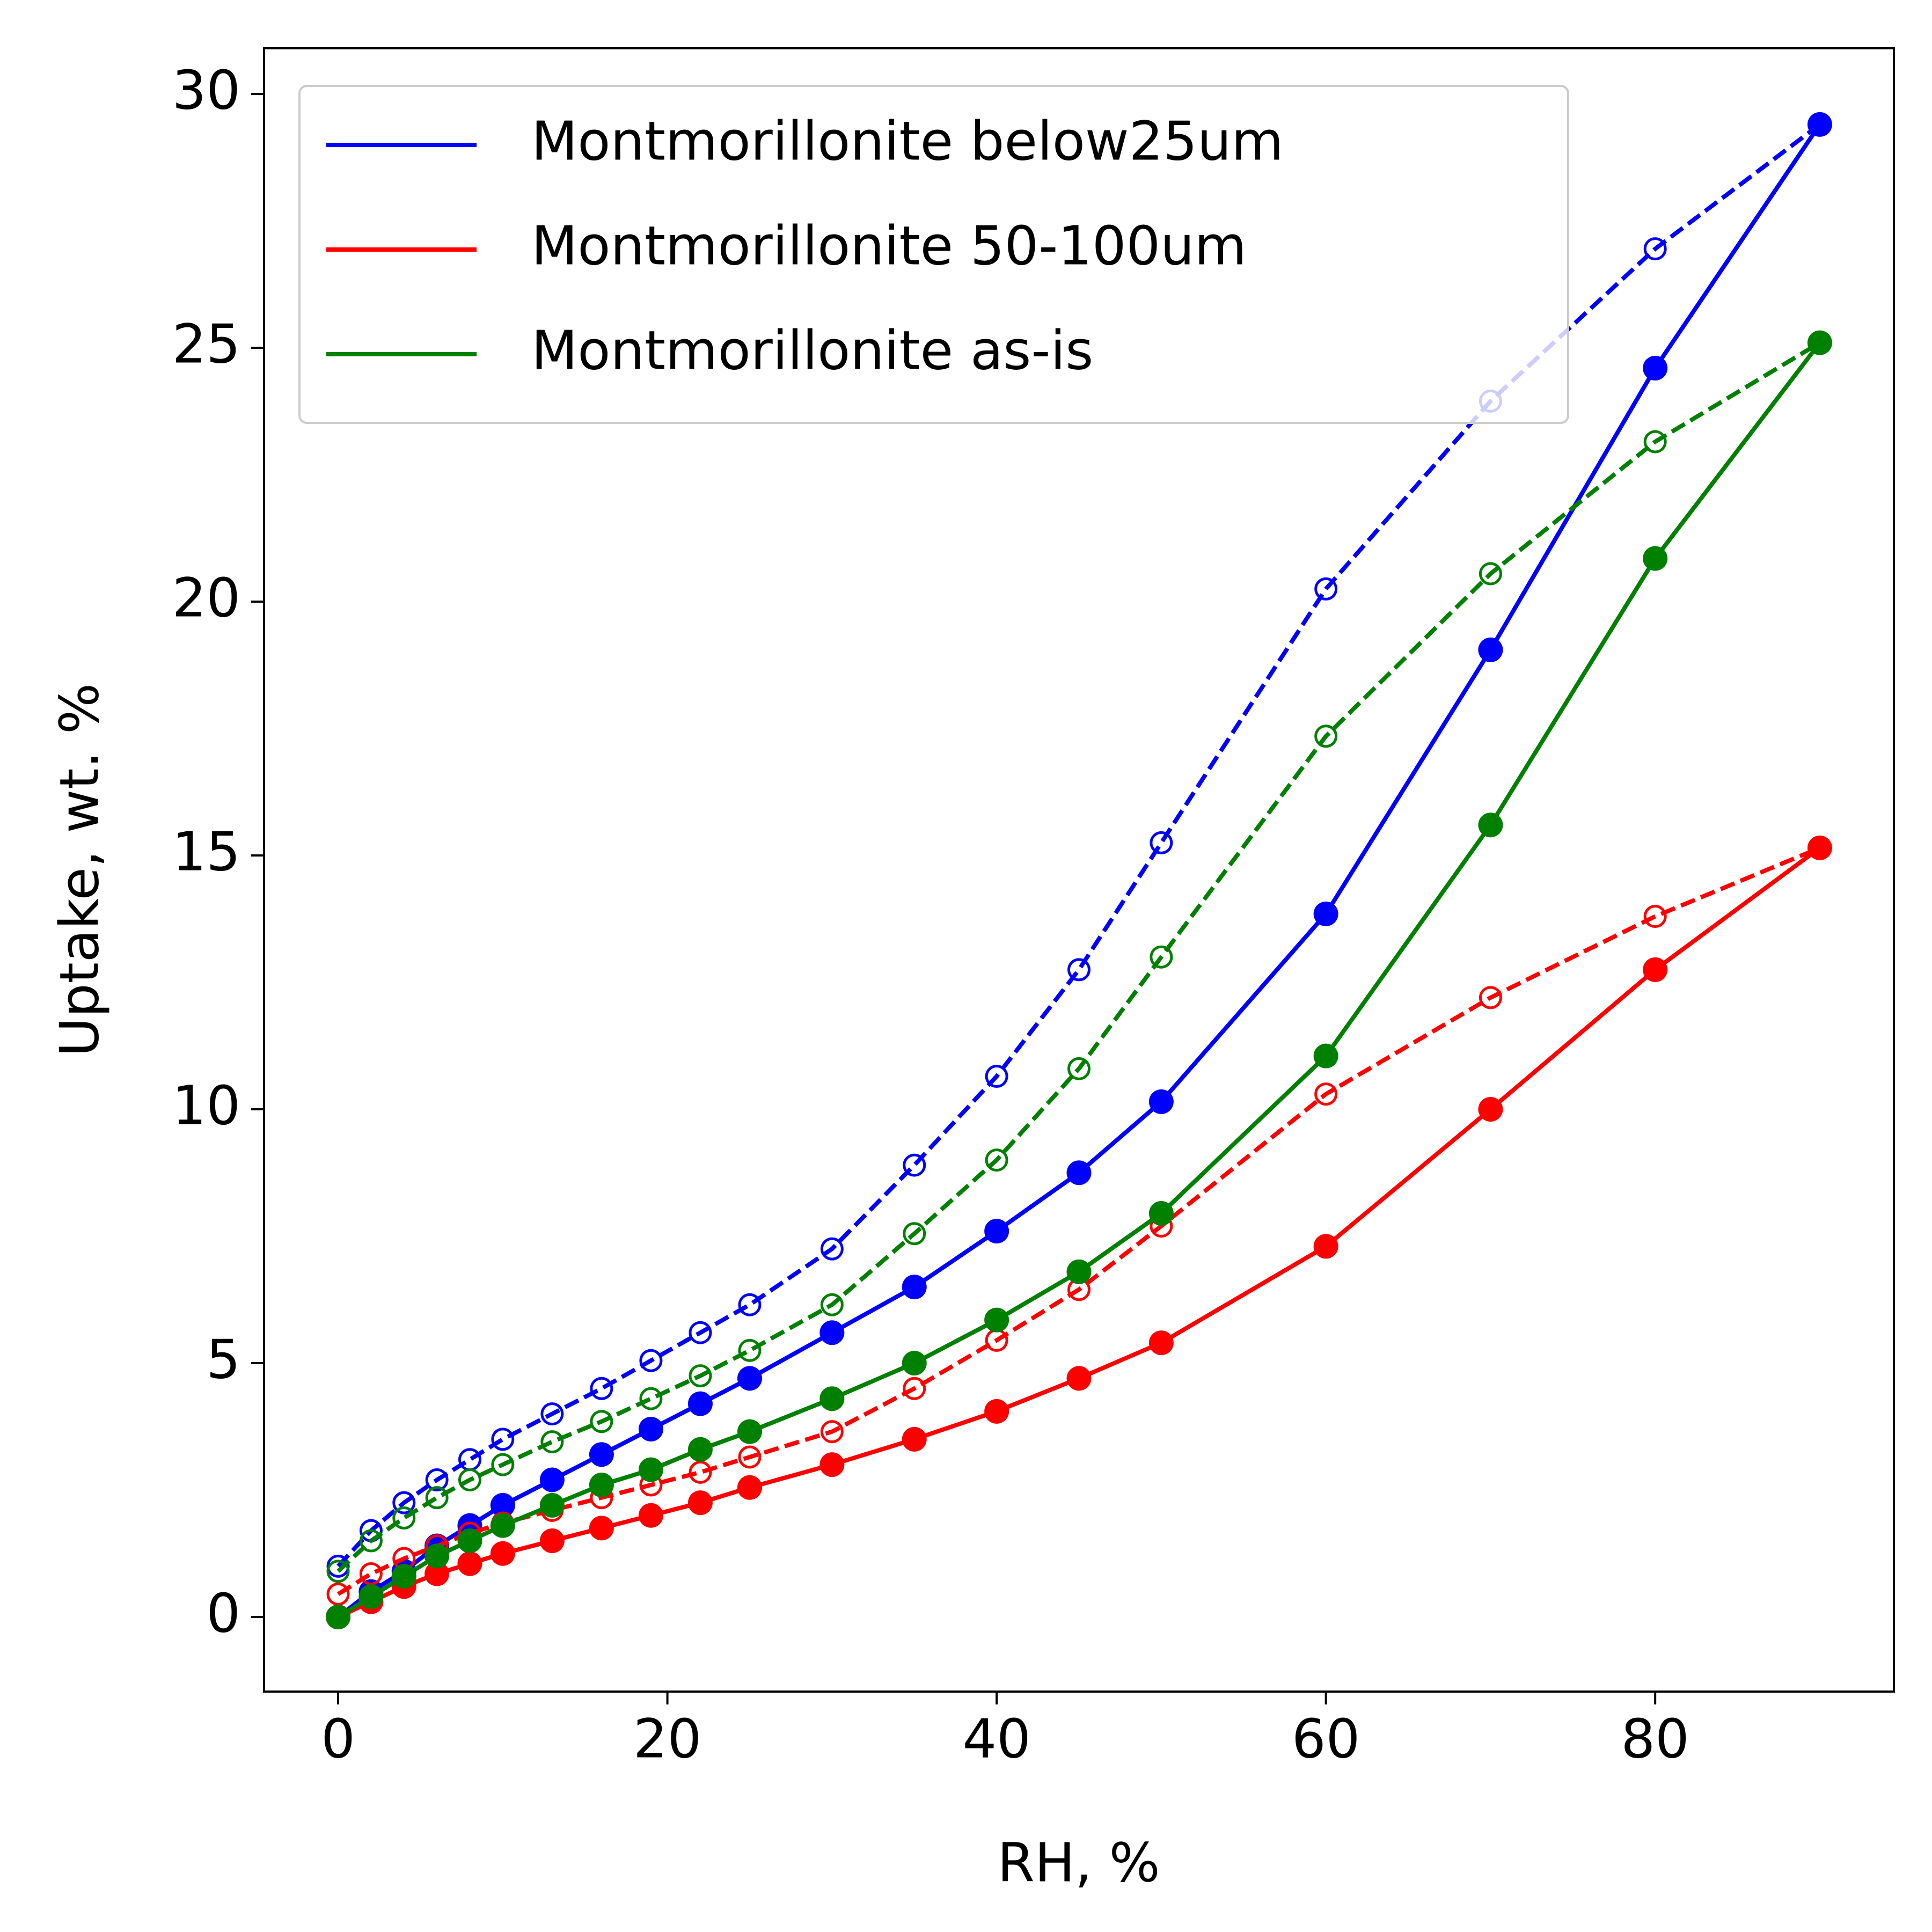 This screenshot has width=1932, height=1932. Describe the element at coordinates (667, 1738) in the screenshot. I see `x-tick-label: 20` at that location.